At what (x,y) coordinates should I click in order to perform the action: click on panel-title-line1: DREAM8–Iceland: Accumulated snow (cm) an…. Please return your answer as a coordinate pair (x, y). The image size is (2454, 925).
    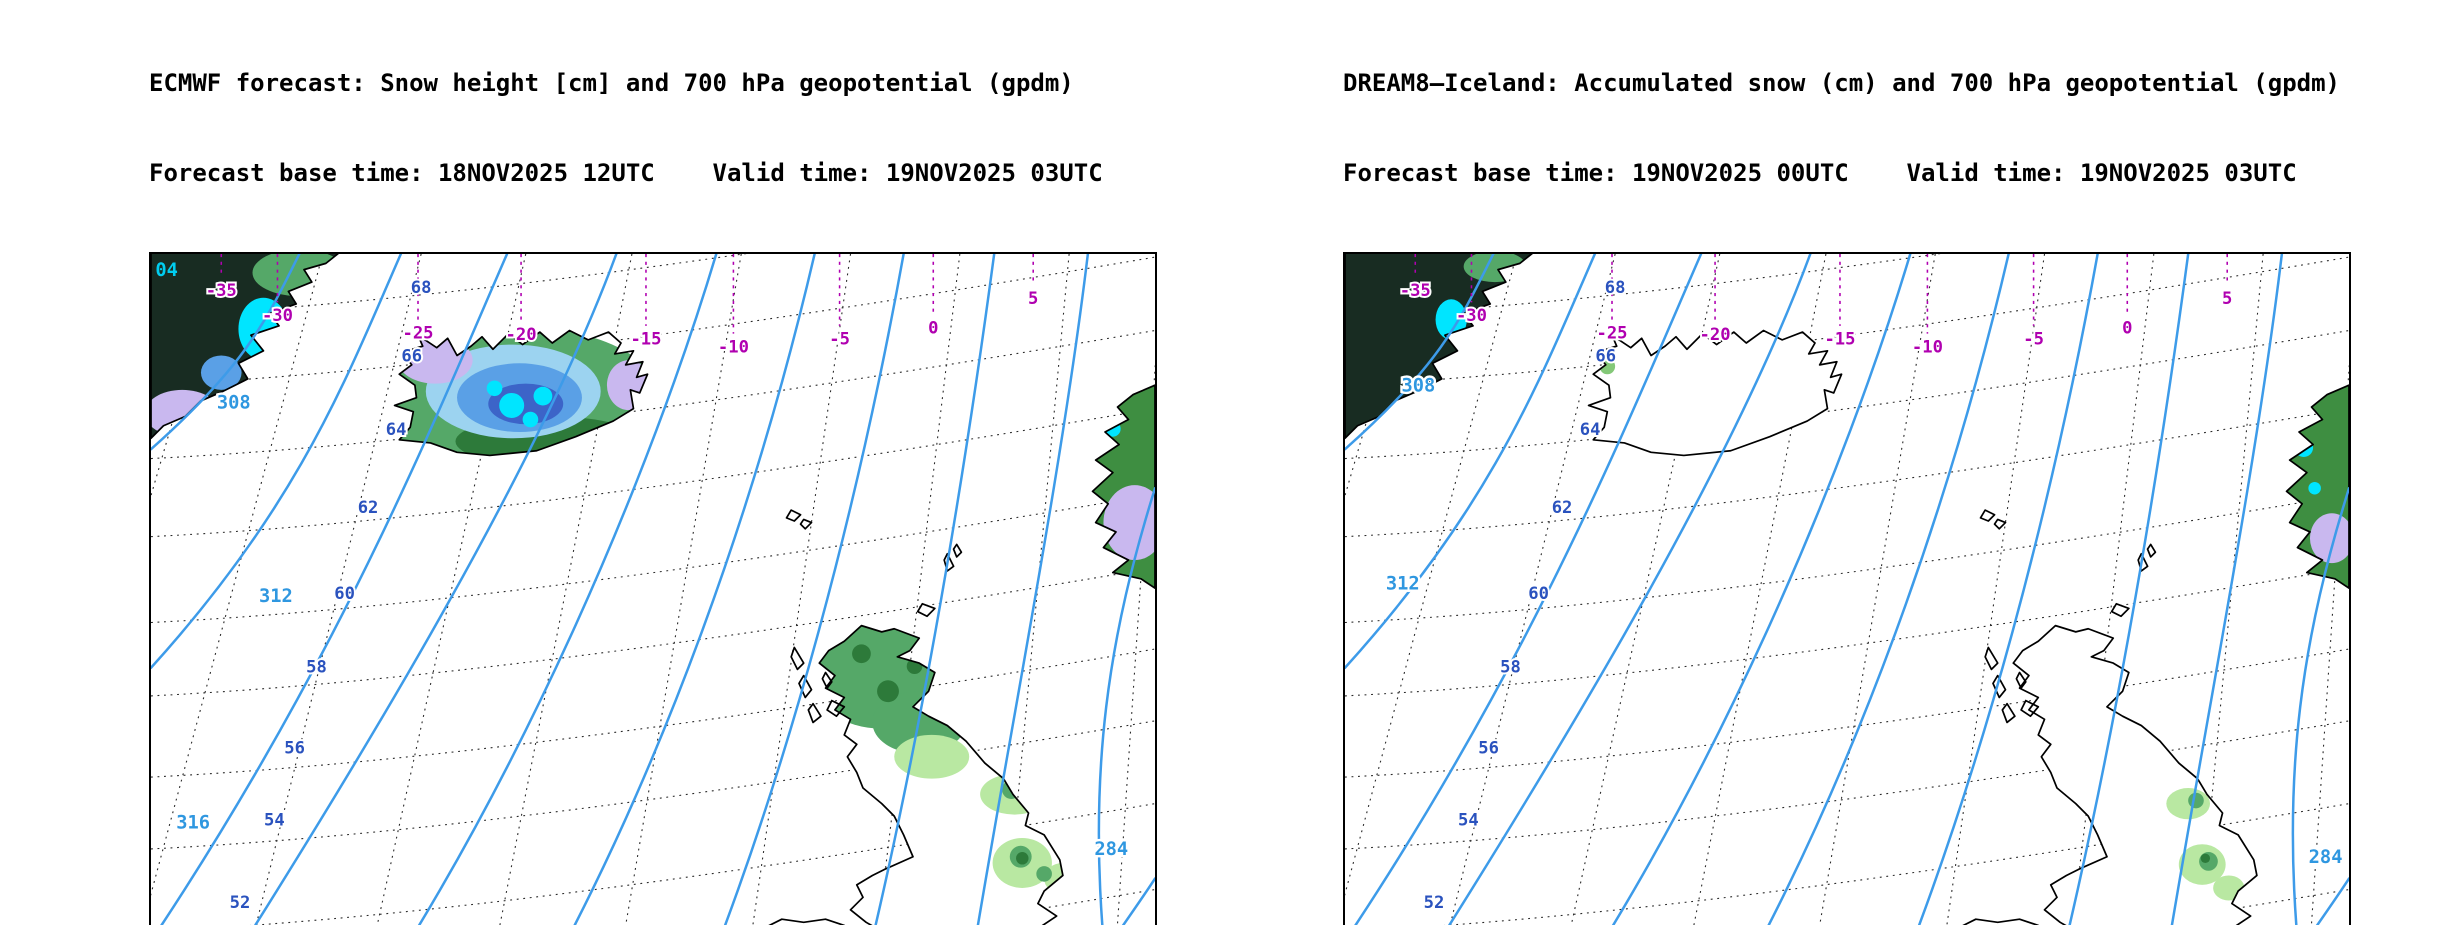
    Looking at the image, I should click on (1841, 83).